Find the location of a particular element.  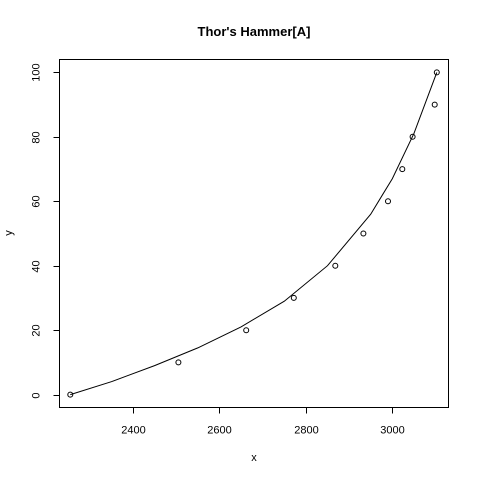

x-tick-label-2: 2800 is located at coordinates (306, 431).